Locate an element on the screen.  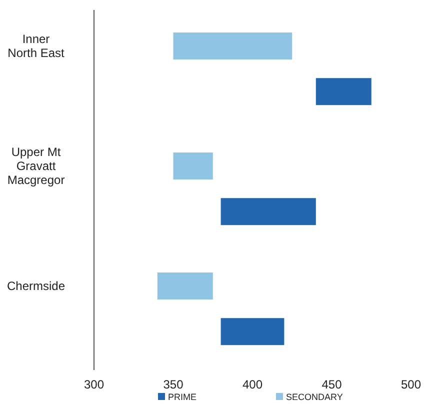
y-tick-label: Inner North East is located at coordinates (37, 46).